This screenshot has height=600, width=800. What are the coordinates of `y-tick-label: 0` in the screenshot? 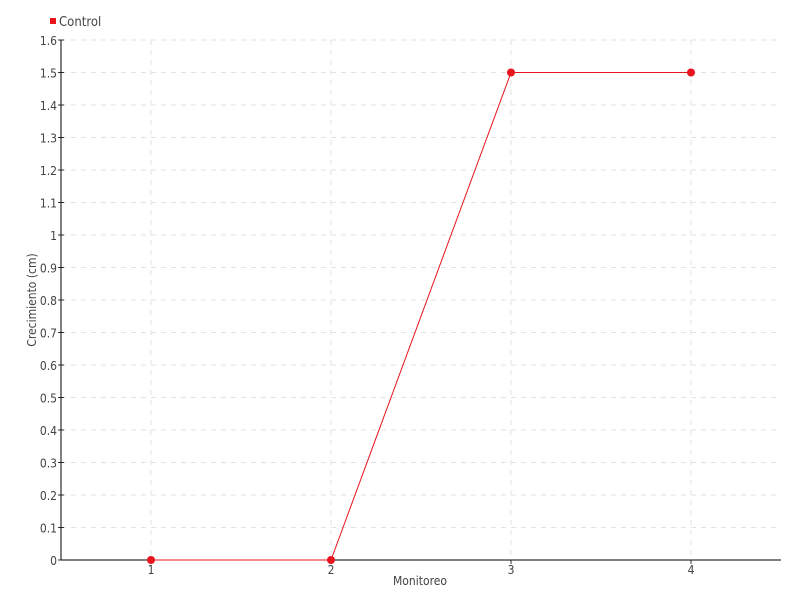 It's located at (53, 561).